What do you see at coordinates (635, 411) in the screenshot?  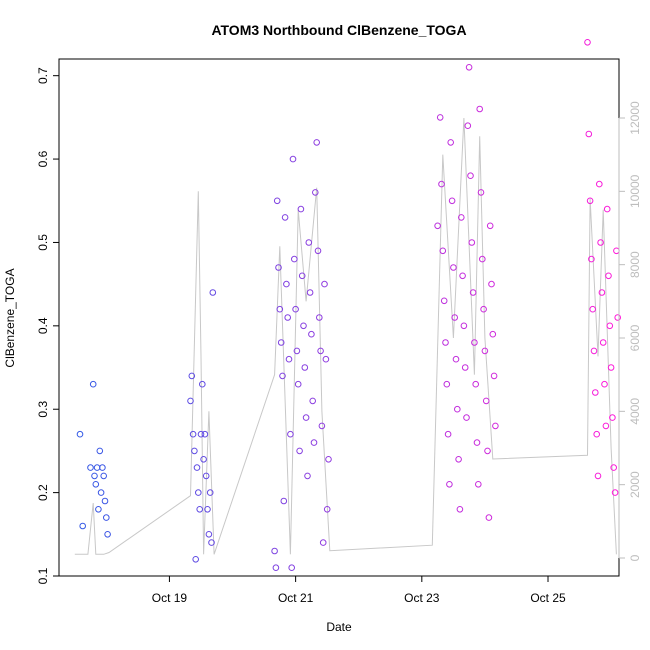 I see `y2-tick-label: 4000` at bounding box center [635, 411].